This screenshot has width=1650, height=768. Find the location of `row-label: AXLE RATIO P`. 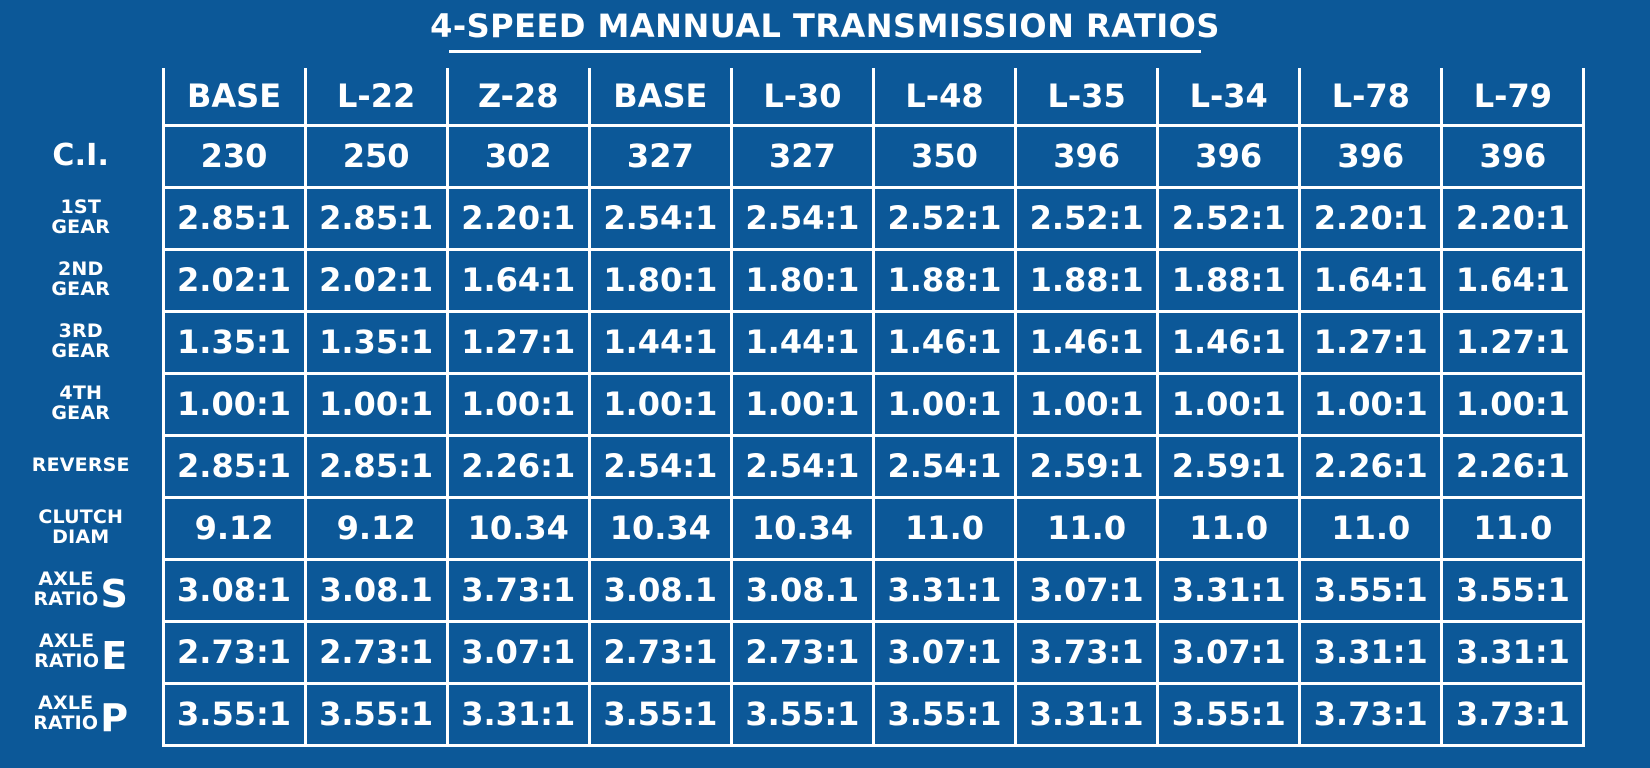

row-label: AXLE RATIO P is located at coordinates (82, 714).